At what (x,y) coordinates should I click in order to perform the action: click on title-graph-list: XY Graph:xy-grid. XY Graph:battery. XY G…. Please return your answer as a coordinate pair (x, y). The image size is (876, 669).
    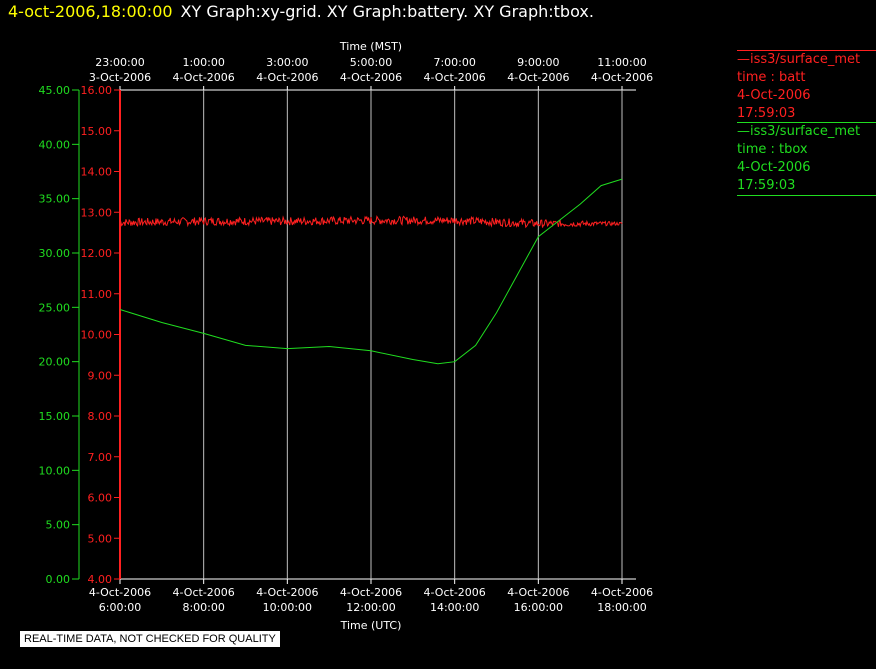
    Looking at the image, I should click on (387, 11).